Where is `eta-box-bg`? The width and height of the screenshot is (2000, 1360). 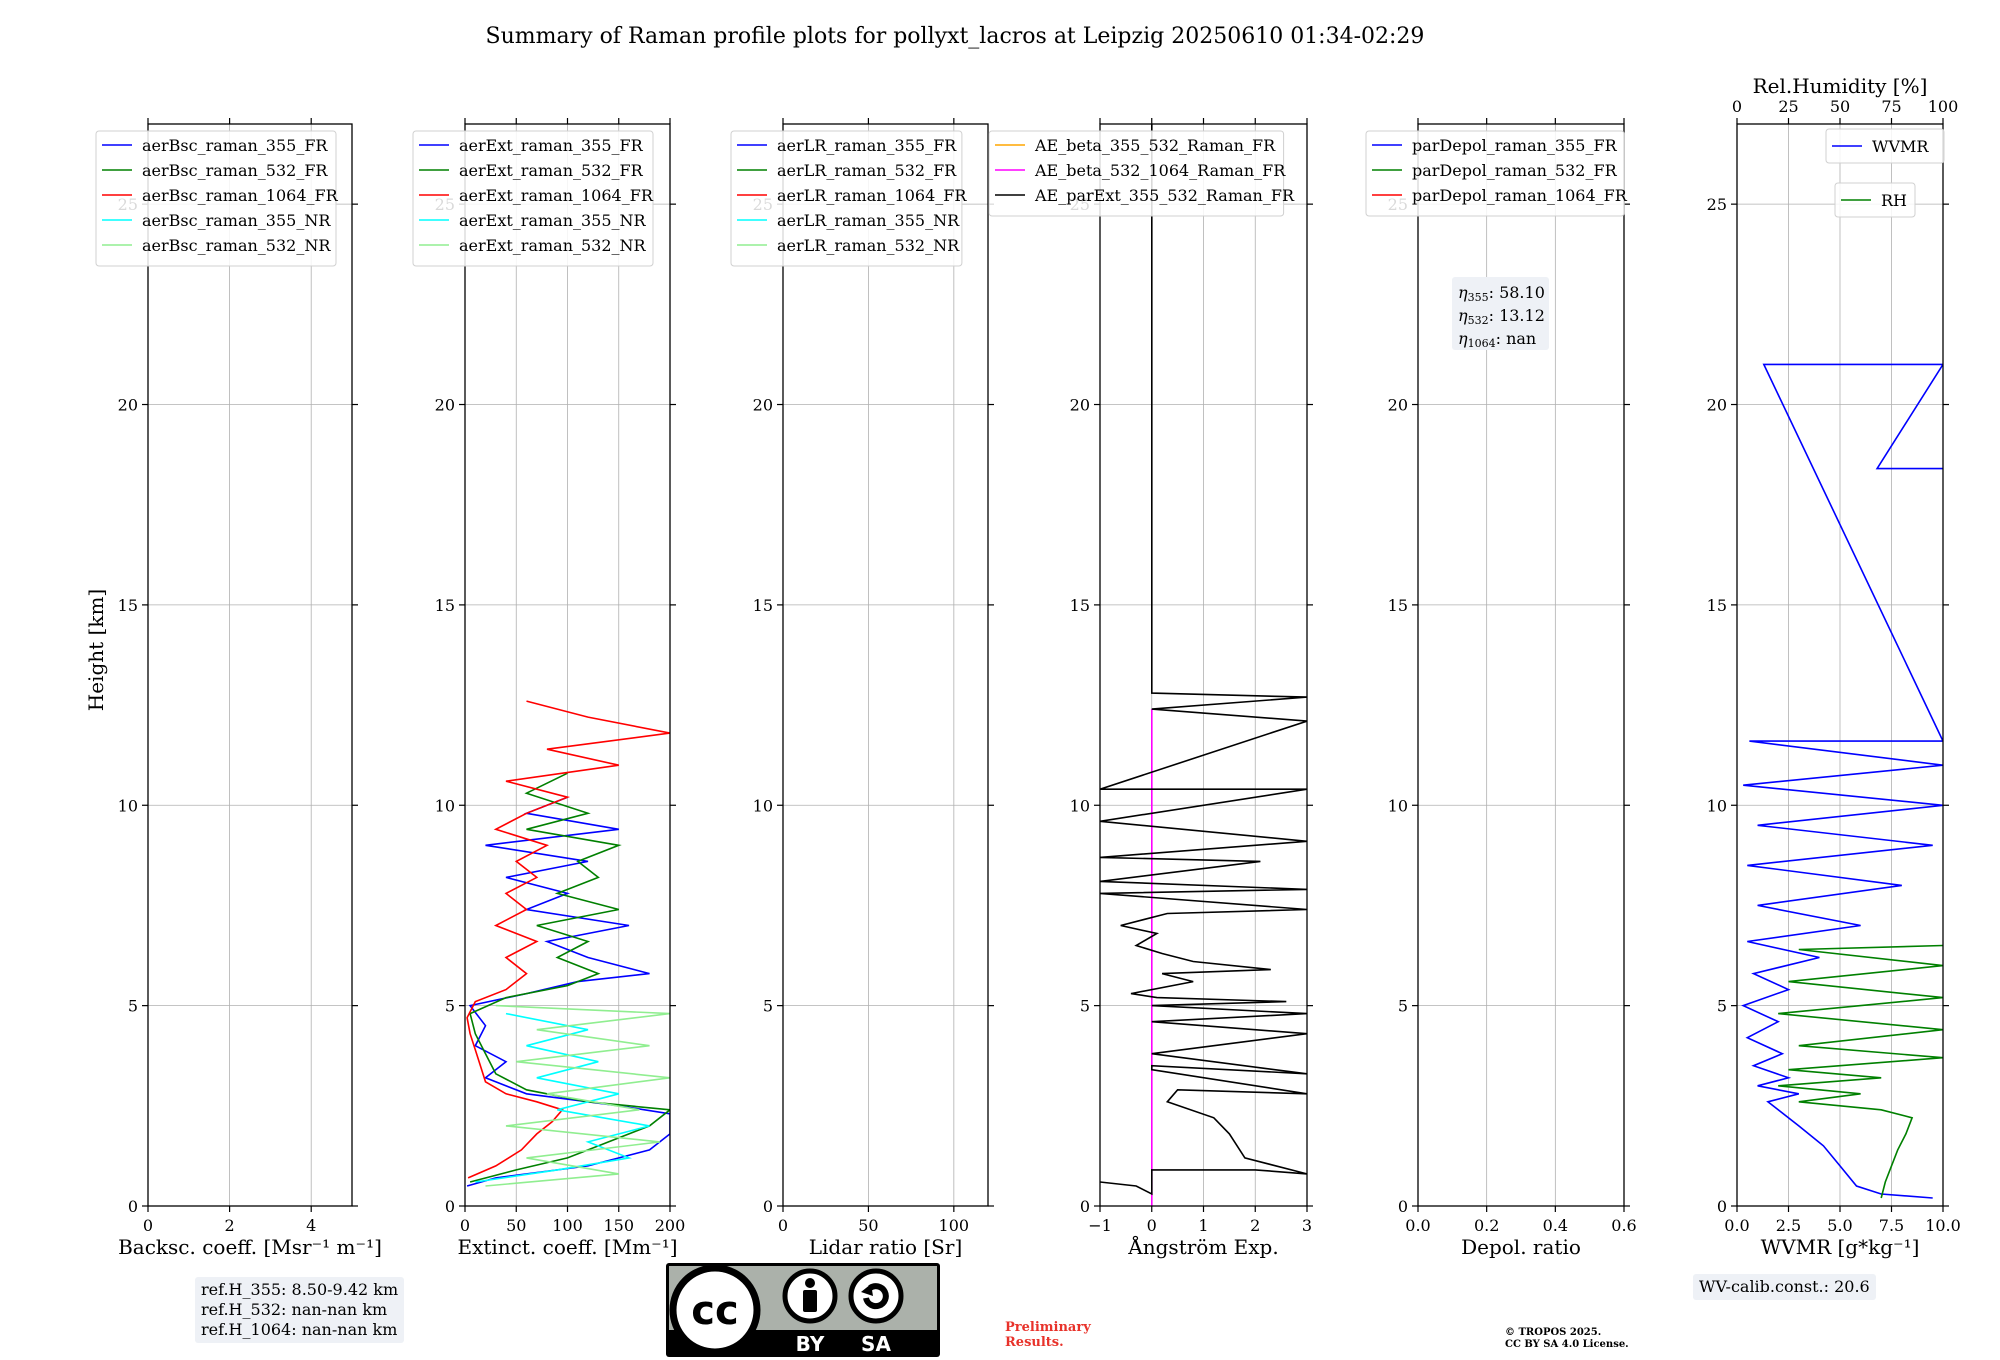
eta-box-bg is located at coordinates (1500, 313).